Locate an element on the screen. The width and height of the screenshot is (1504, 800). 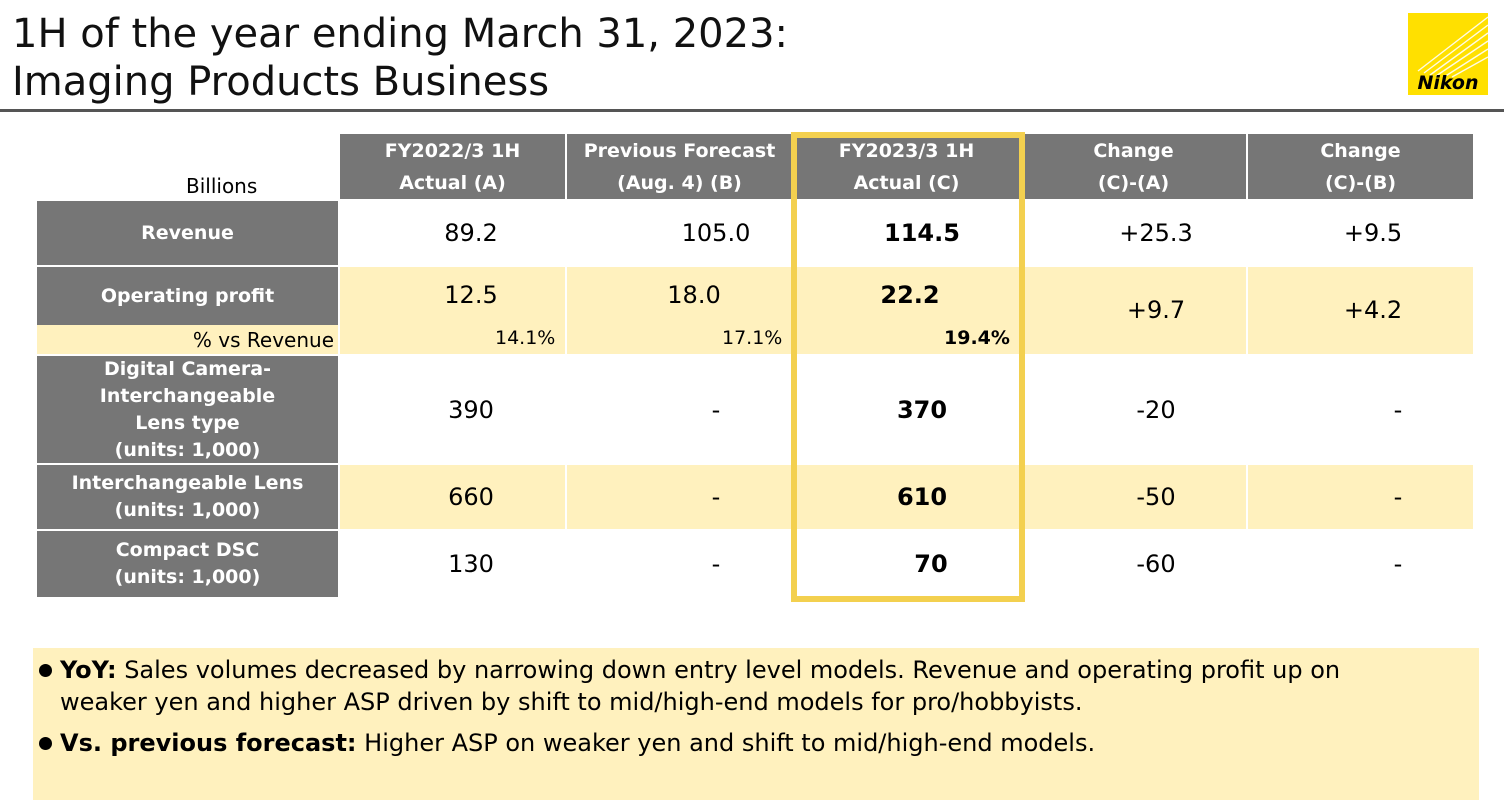
nikon-logo: Nikon is located at coordinates (1448, 54).